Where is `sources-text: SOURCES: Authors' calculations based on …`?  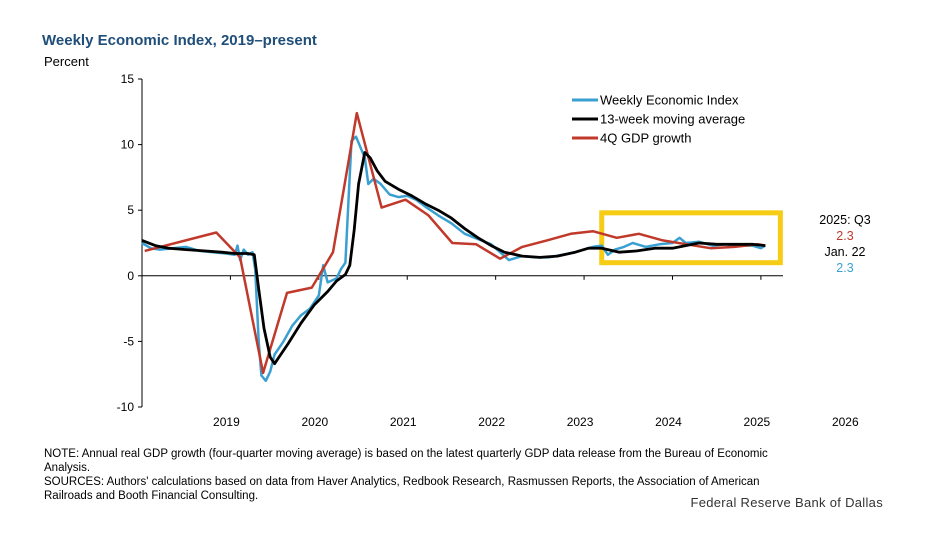 sources-text: SOURCES: Authors' calculations based on … is located at coordinates (402, 489).